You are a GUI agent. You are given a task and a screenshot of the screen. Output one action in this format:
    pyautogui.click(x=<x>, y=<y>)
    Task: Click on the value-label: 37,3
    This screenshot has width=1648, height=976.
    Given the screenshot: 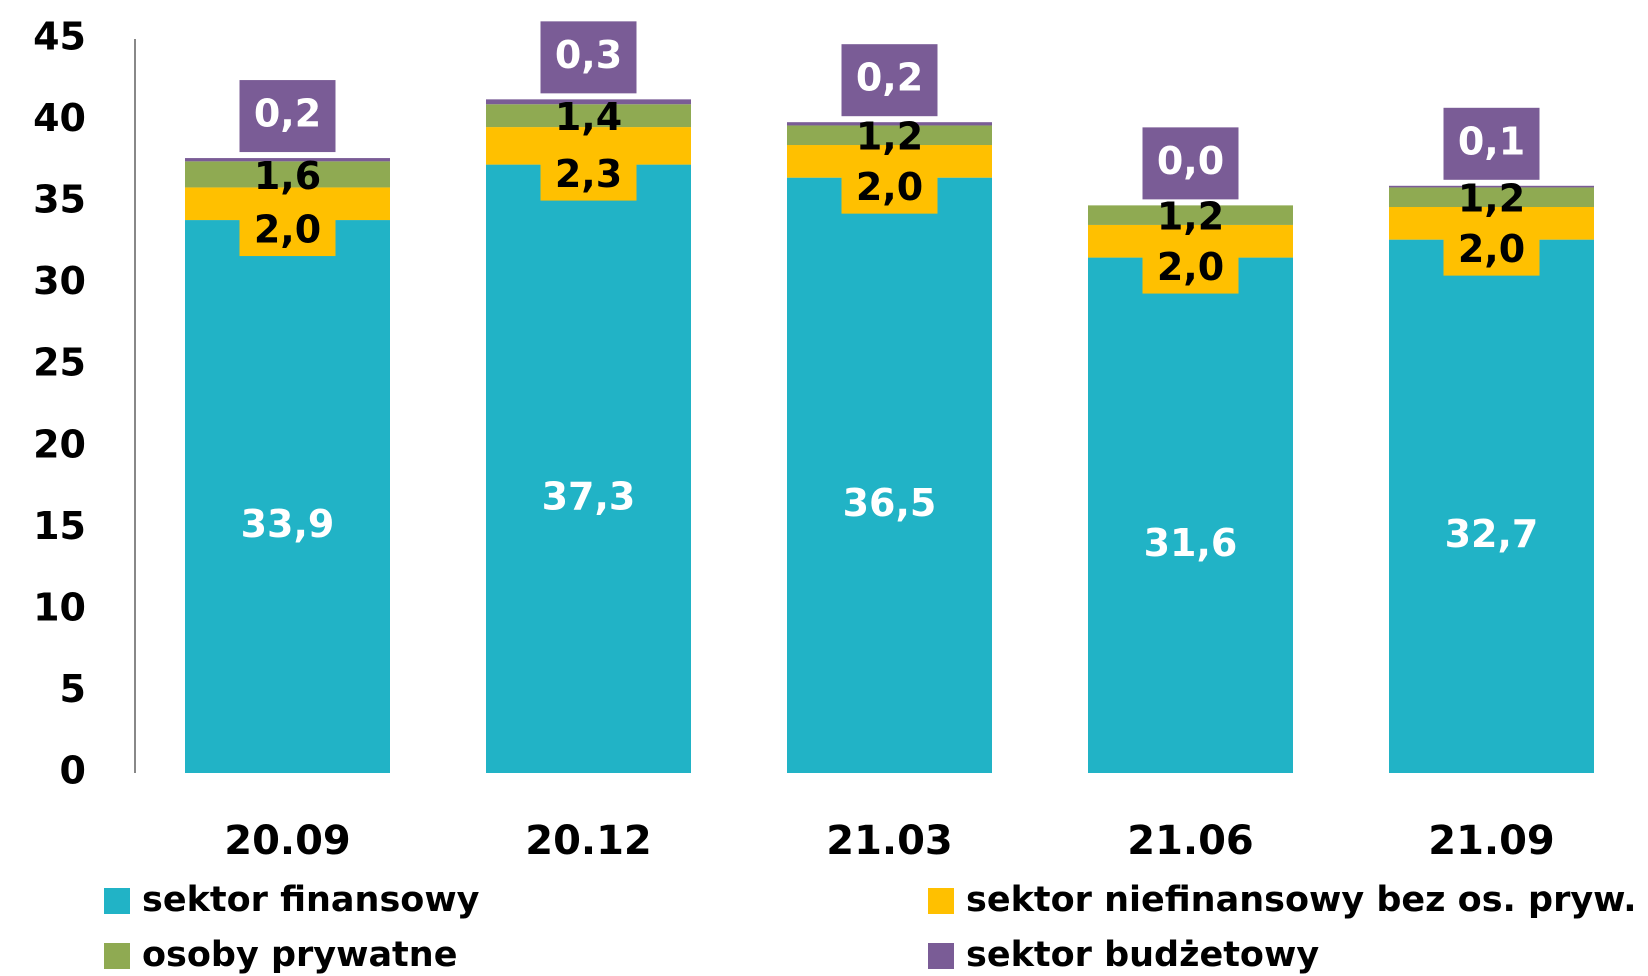 What is the action you would take?
    pyautogui.click(x=589, y=496)
    